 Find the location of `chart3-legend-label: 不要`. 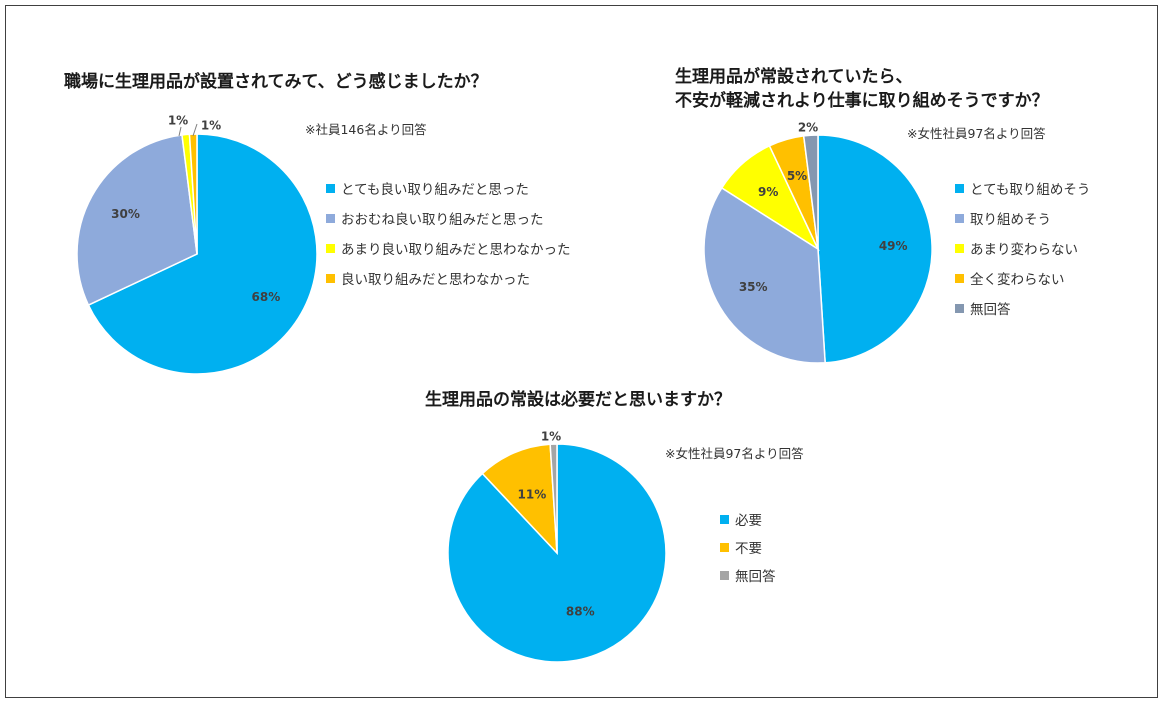

chart3-legend-label: 不要 is located at coordinates (748, 549).